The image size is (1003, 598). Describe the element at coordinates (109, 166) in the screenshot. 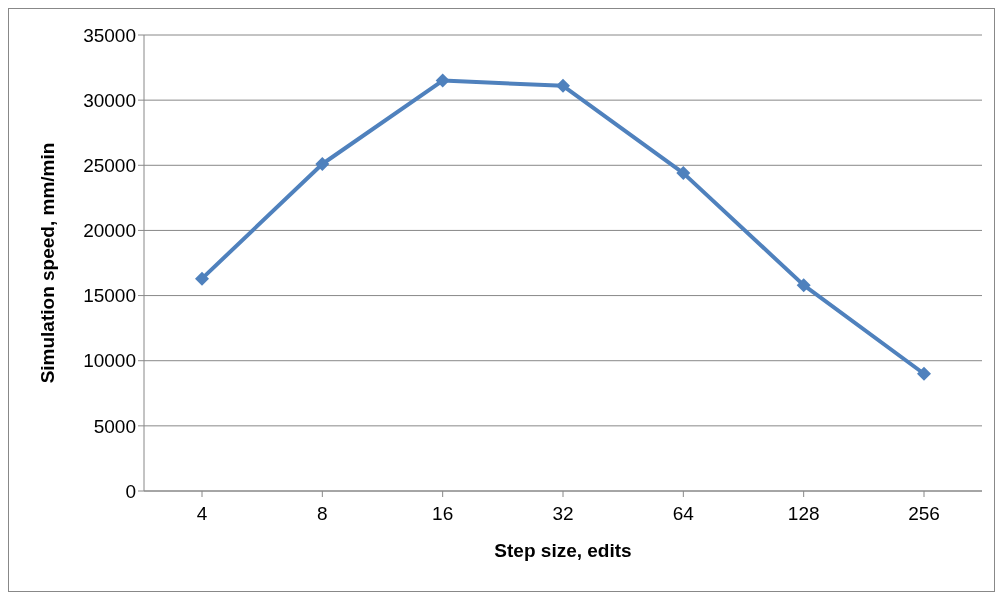

I see `y-tick-label: 25000` at that location.